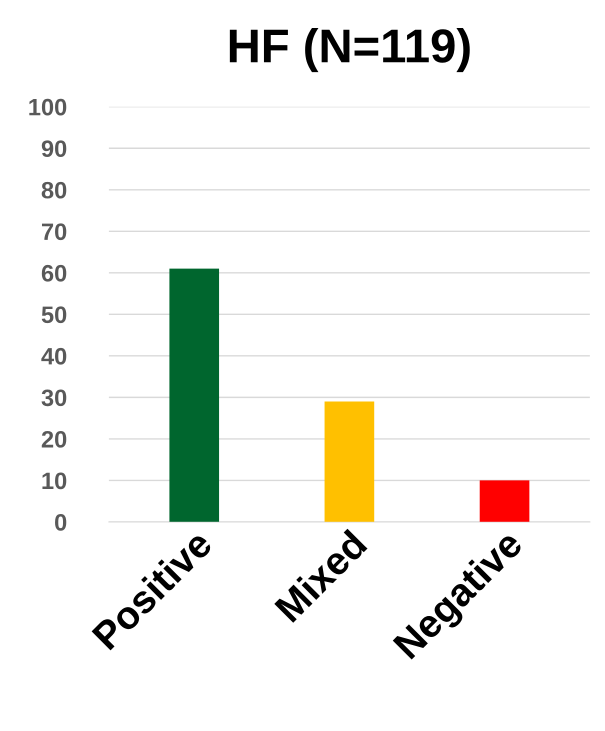  What do you see at coordinates (54, 481) in the screenshot?
I see `y-tick-label: 10` at bounding box center [54, 481].